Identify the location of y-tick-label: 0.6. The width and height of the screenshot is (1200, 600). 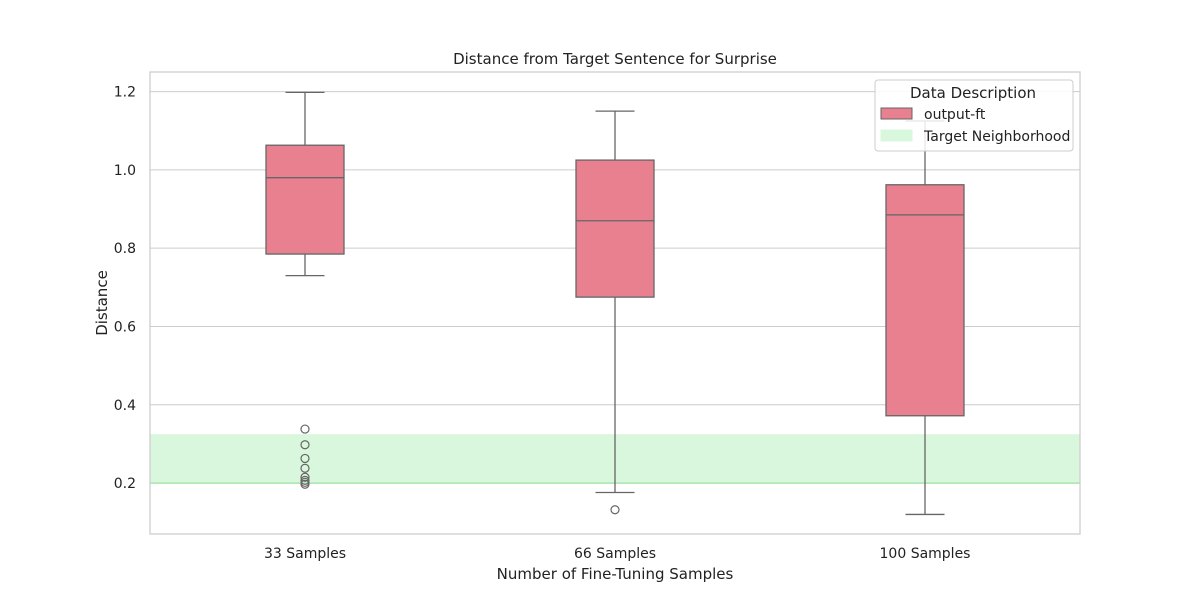
(125, 327).